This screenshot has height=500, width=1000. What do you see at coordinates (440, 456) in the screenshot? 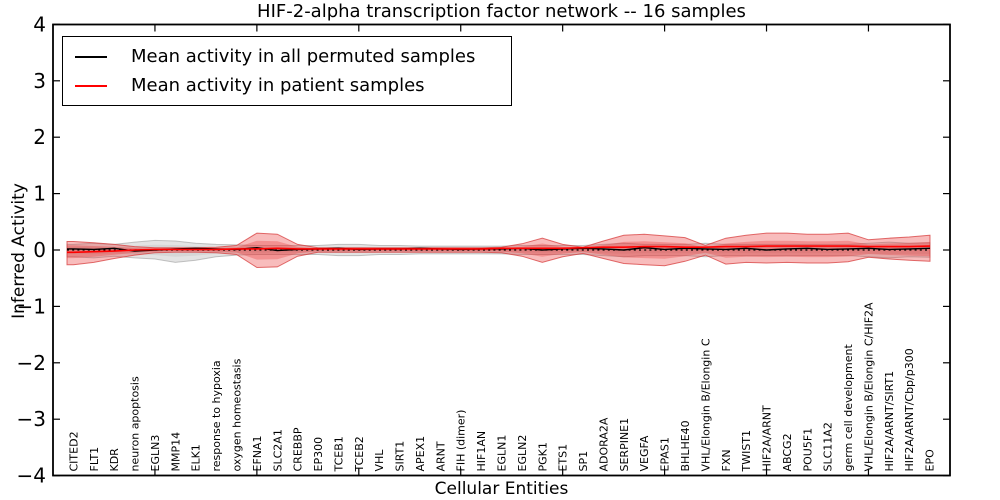
I see `x-category-label: ARNT` at bounding box center [440, 456].